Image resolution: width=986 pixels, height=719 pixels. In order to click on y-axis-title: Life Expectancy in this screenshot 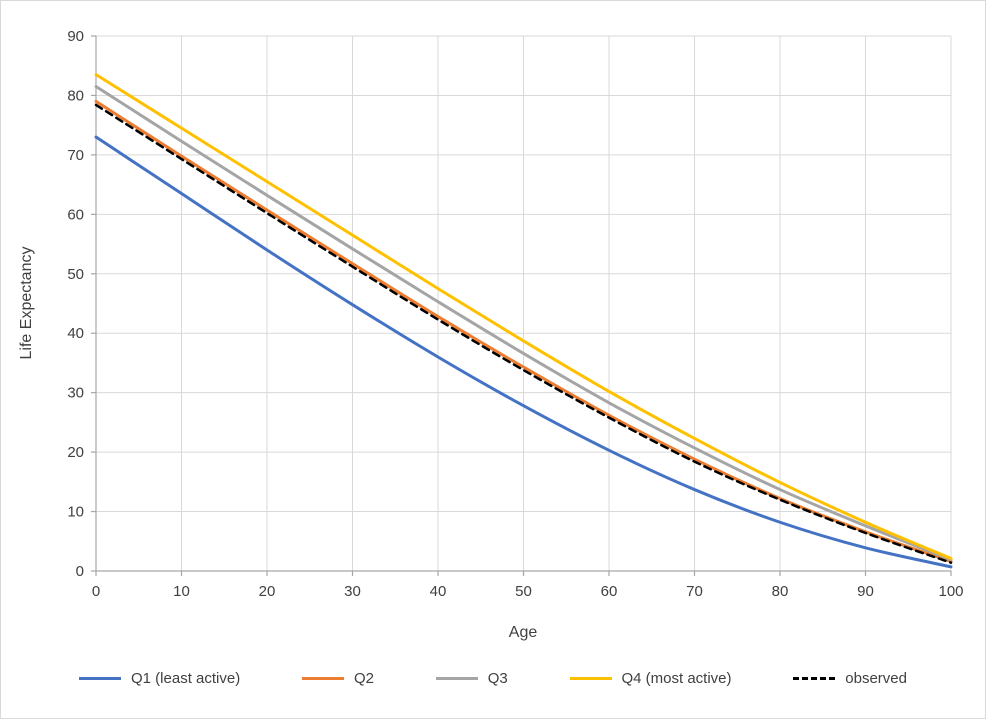, I will do `click(26, 303)`.